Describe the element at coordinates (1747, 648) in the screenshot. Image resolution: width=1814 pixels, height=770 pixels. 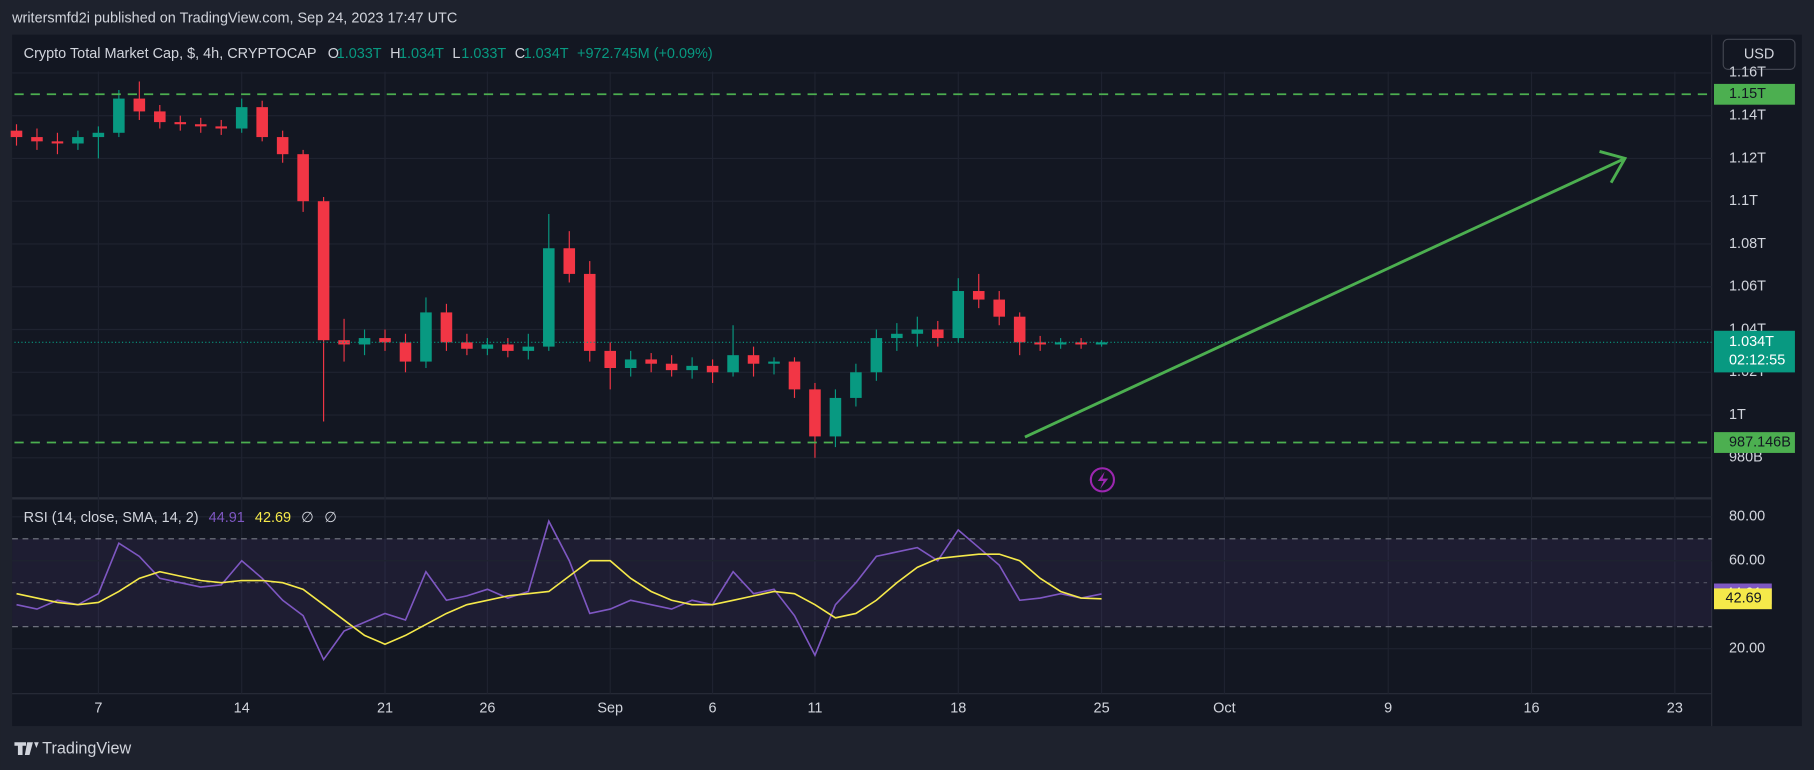
I see `rsi-tick-label: 20.00` at that location.